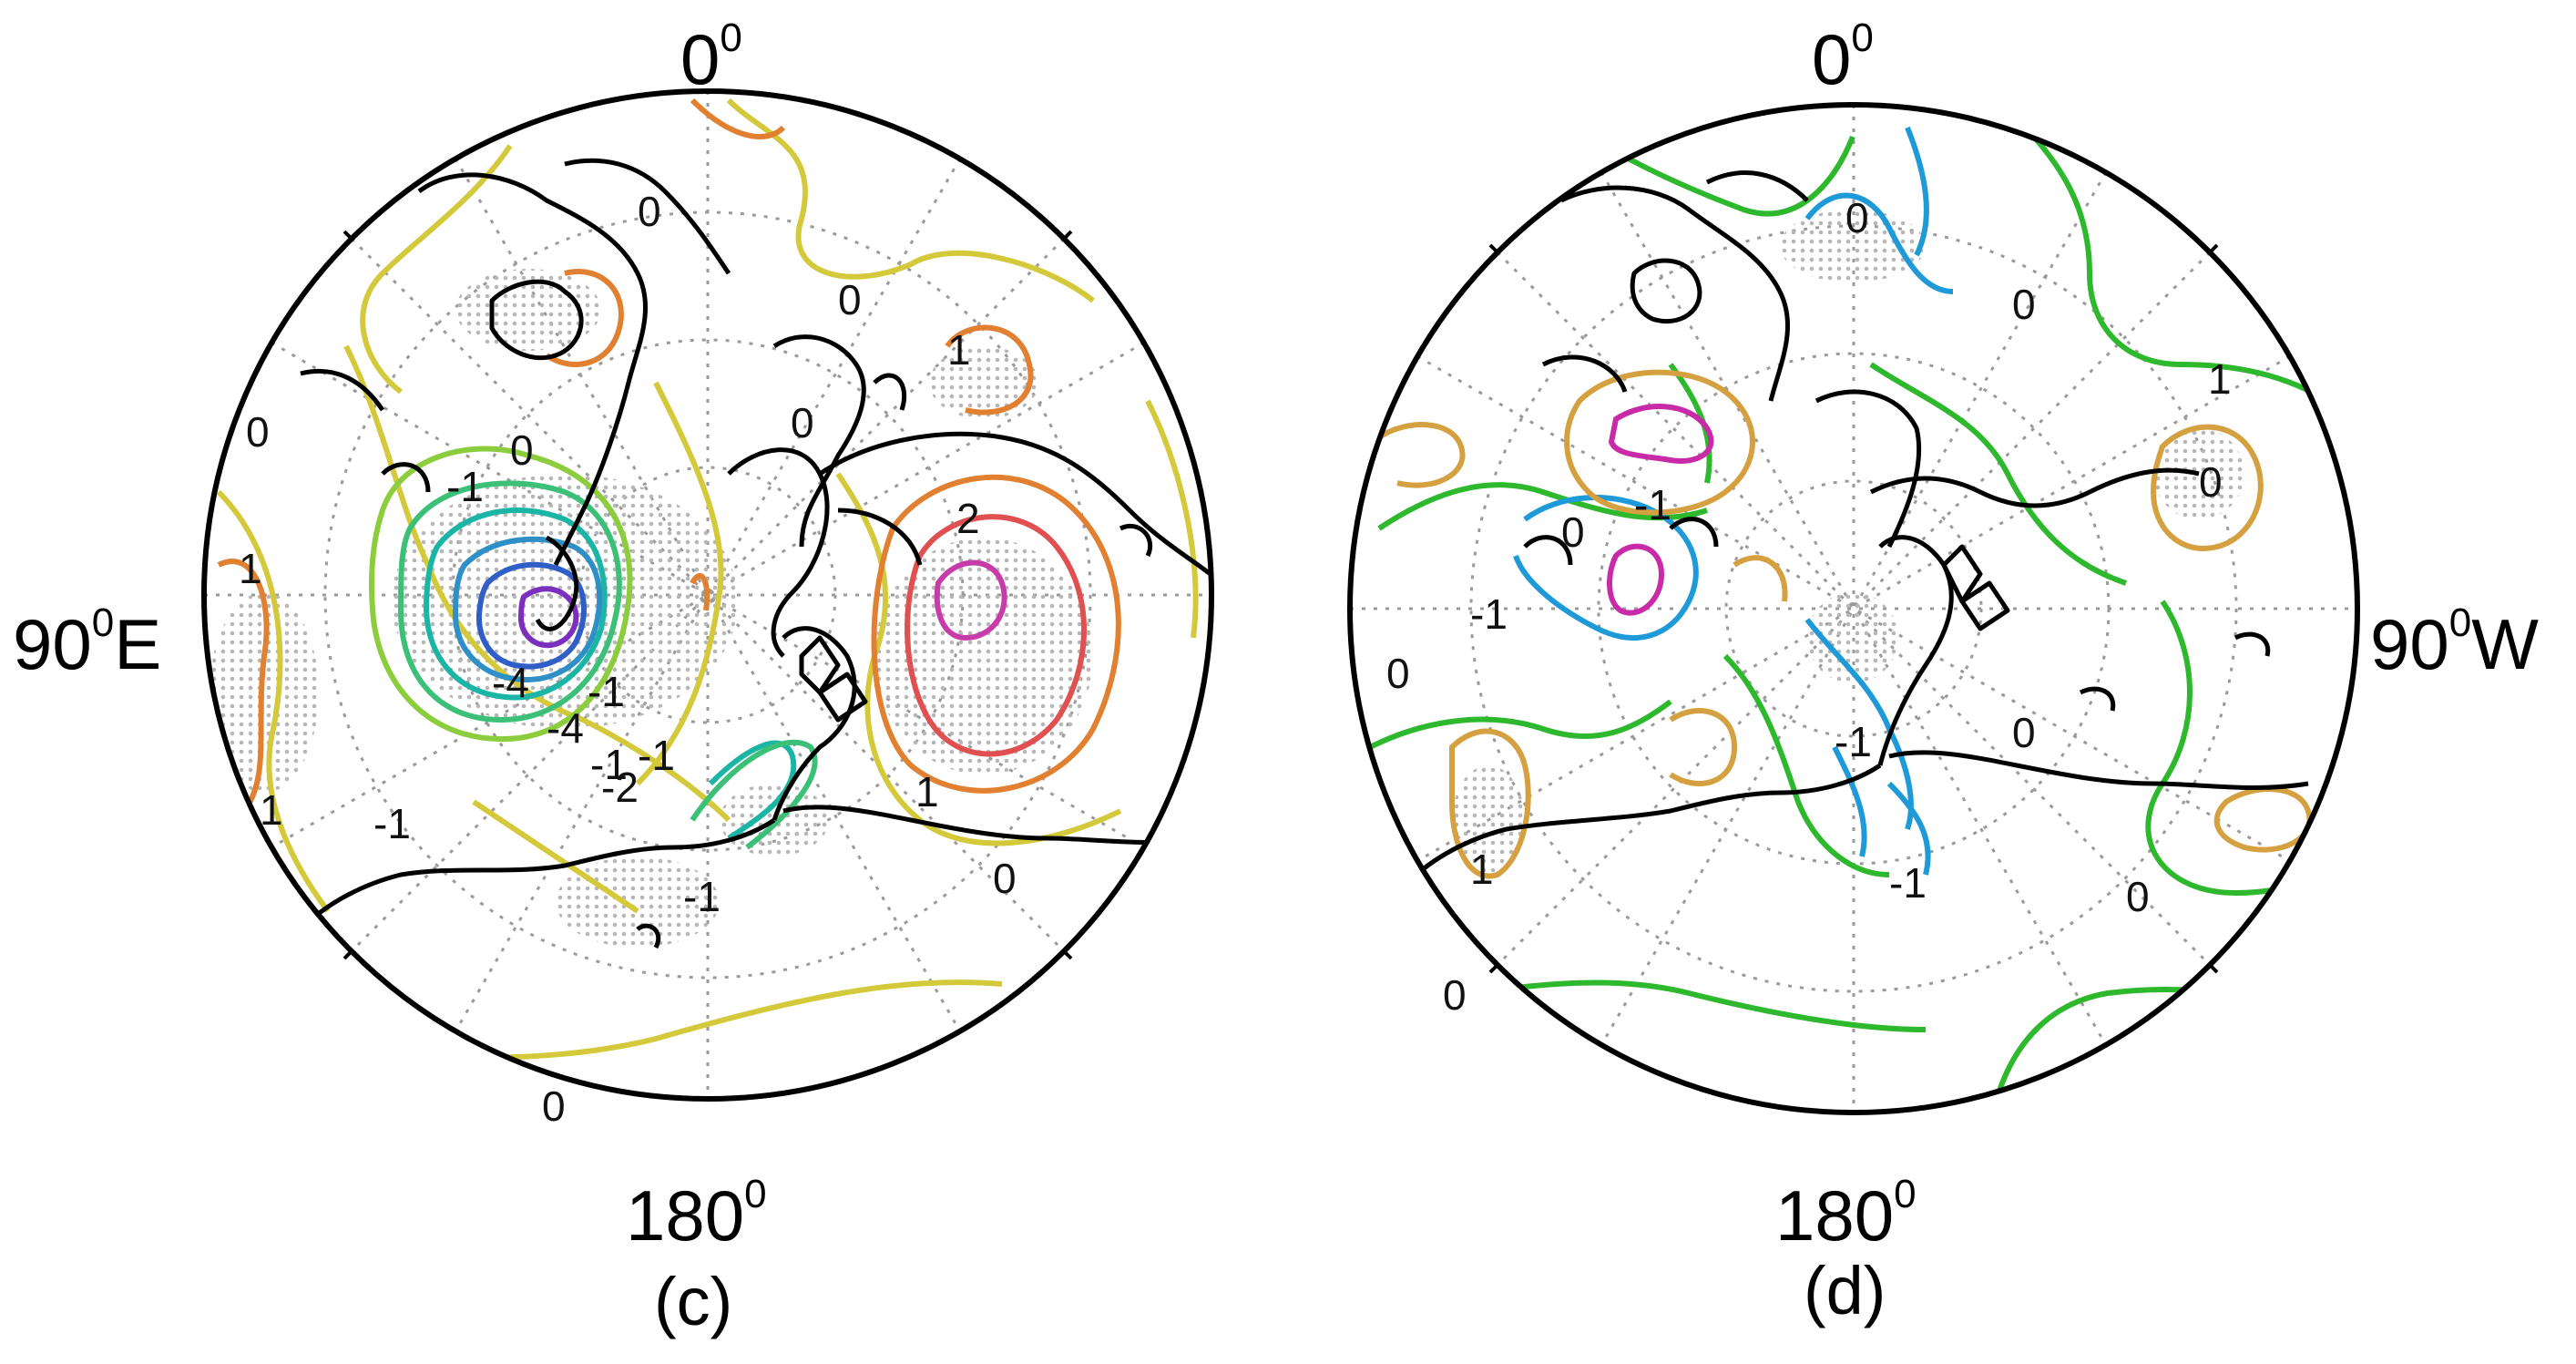 The height and width of the screenshot is (1364, 2576). Describe the element at coordinates (968, 518) in the screenshot. I see `contour-label: 2` at that location.